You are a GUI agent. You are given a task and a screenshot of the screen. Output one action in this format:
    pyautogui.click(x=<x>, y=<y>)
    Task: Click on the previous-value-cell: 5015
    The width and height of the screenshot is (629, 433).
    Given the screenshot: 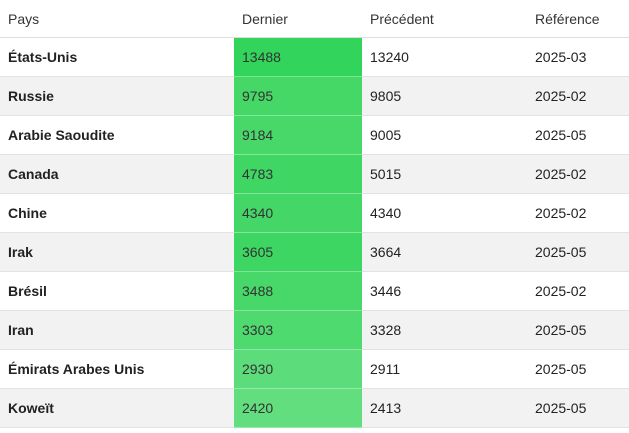 What is the action you would take?
    pyautogui.click(x=444, y=174)
    